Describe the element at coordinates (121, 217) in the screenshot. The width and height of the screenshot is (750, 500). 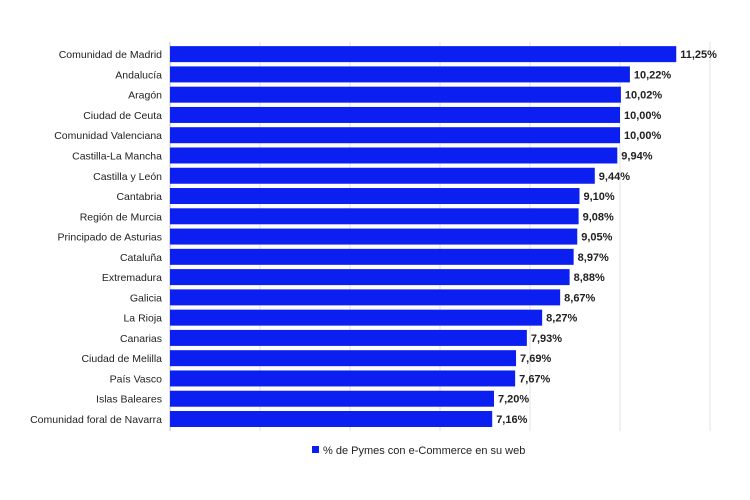
I see `category-label: Región de Murcia` at that location.